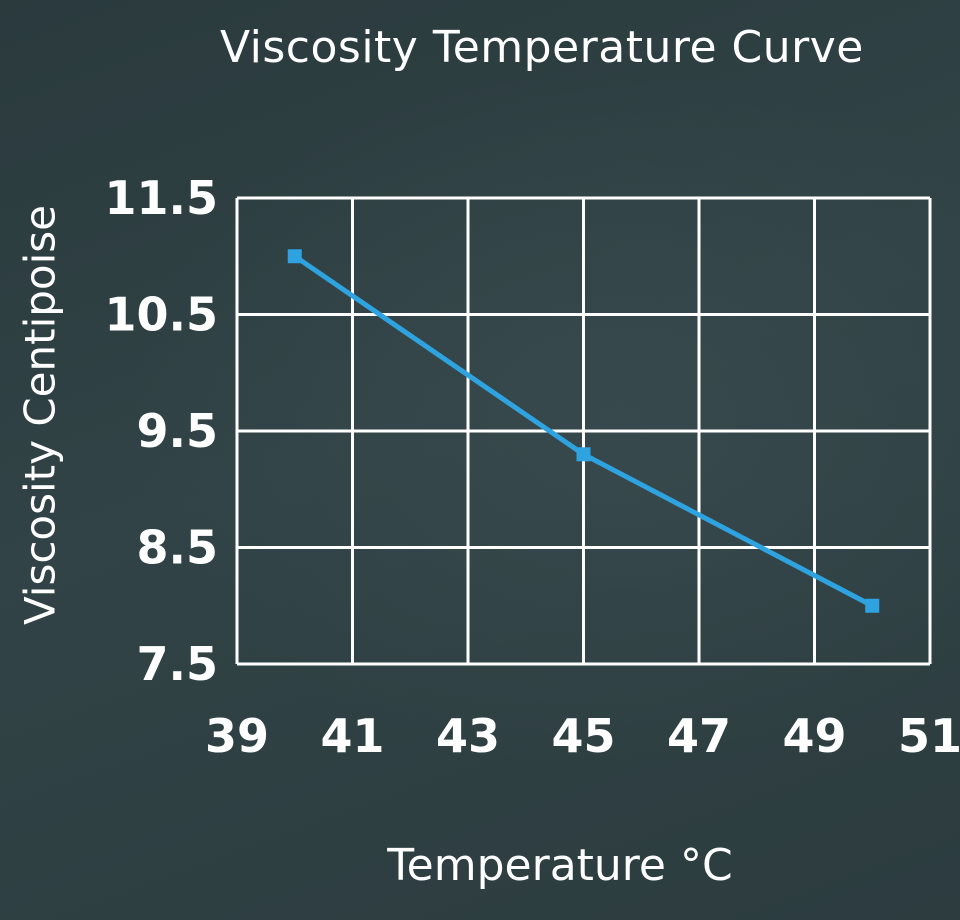 The height and width of the screenshot is (920, 960). I want to click on x-tick-labels: 39 41 43 45 47 49 51, so click(582, 736).